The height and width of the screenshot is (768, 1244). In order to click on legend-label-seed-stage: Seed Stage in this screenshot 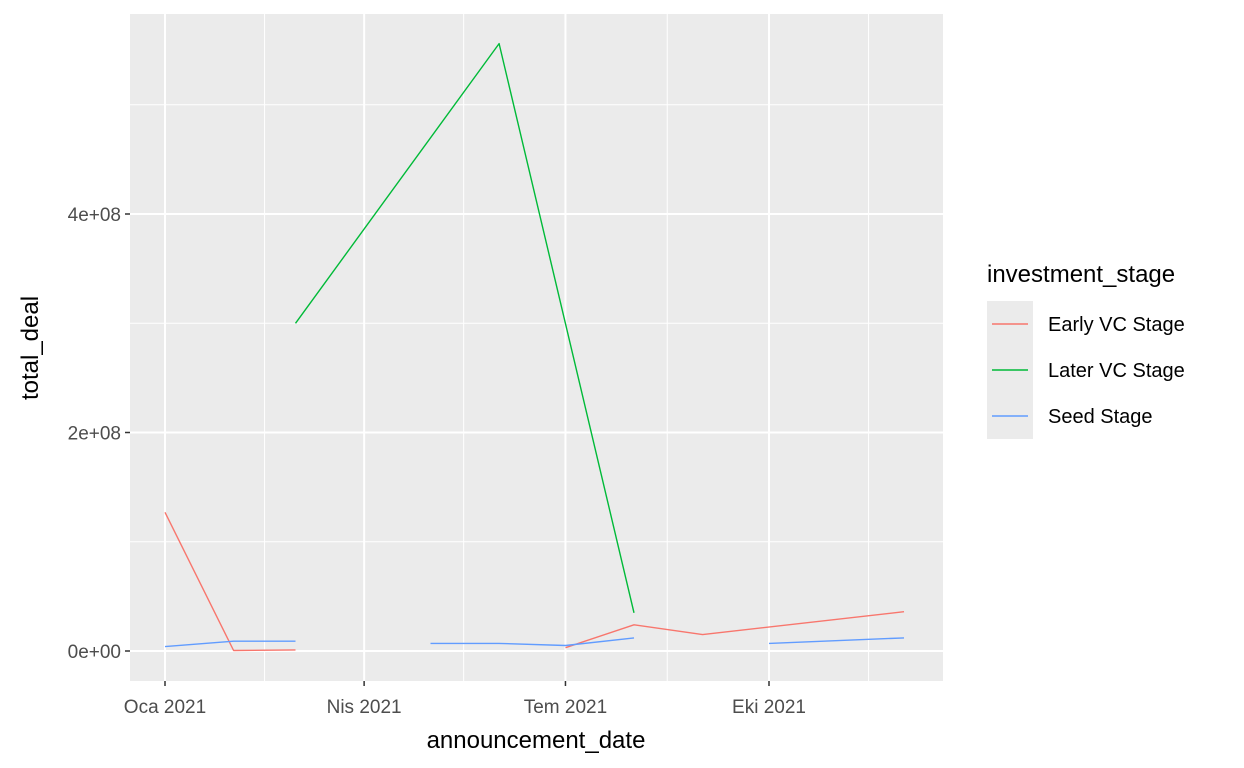, I will do `click(1100, 417)`.